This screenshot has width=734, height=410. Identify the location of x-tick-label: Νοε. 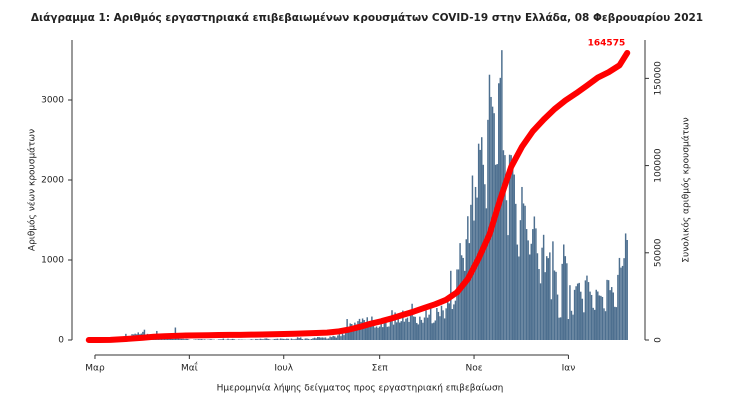
(473, 369).